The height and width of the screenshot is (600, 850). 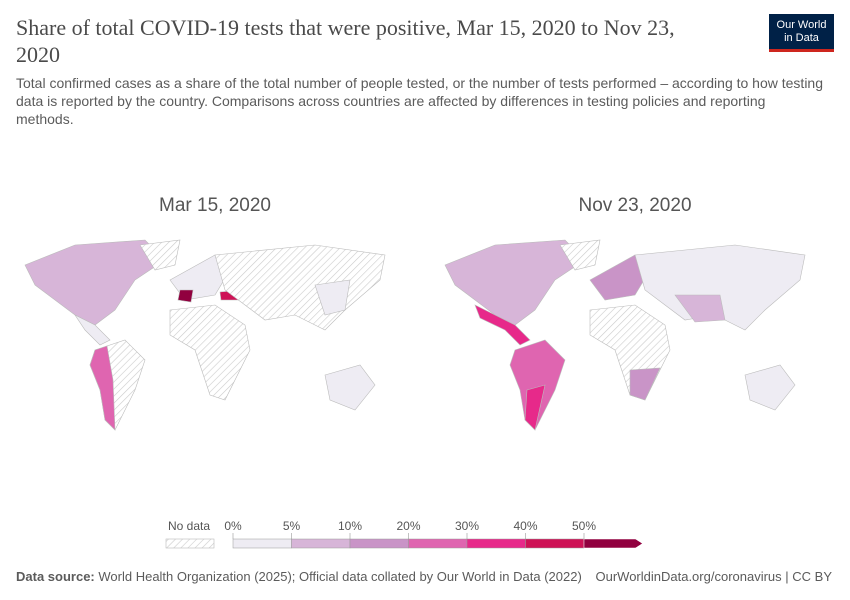 I want to click on legend-tick-label: 40%, so click(x=525, y=526).